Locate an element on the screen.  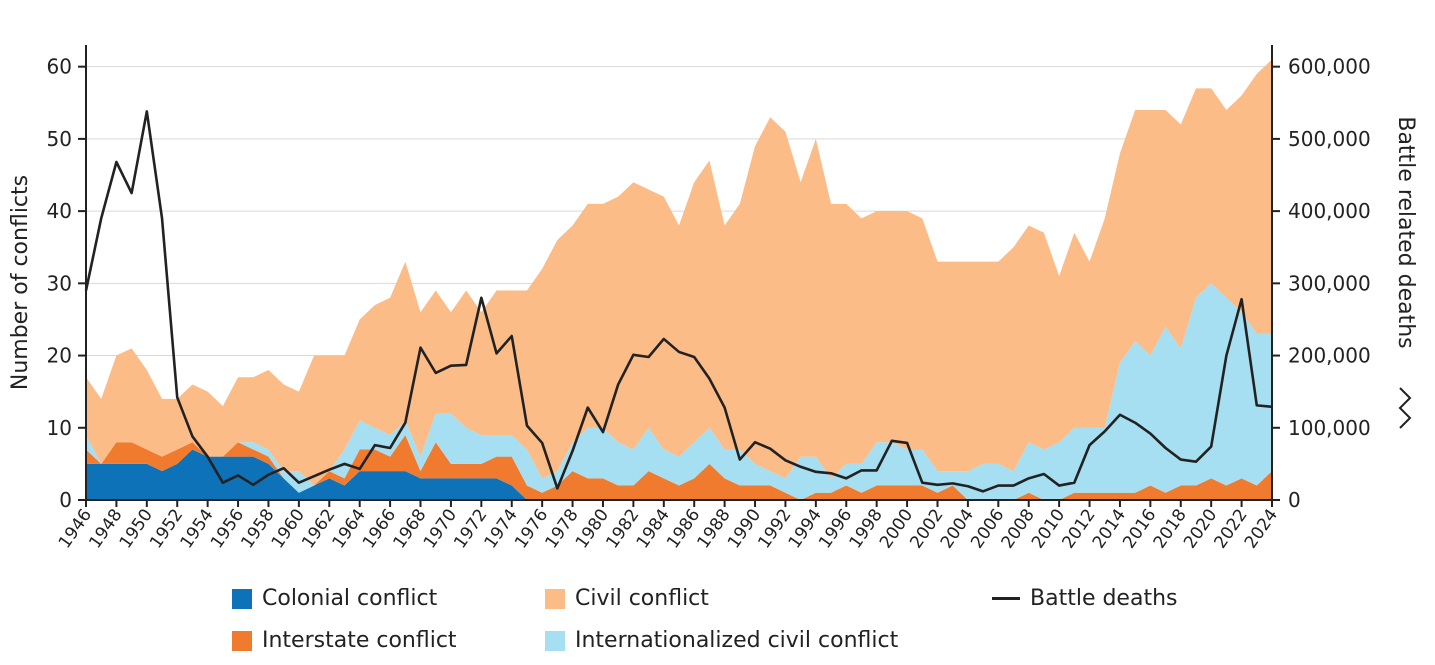
right-tick-label: 600,000 is located at coordinates (1329, 67).